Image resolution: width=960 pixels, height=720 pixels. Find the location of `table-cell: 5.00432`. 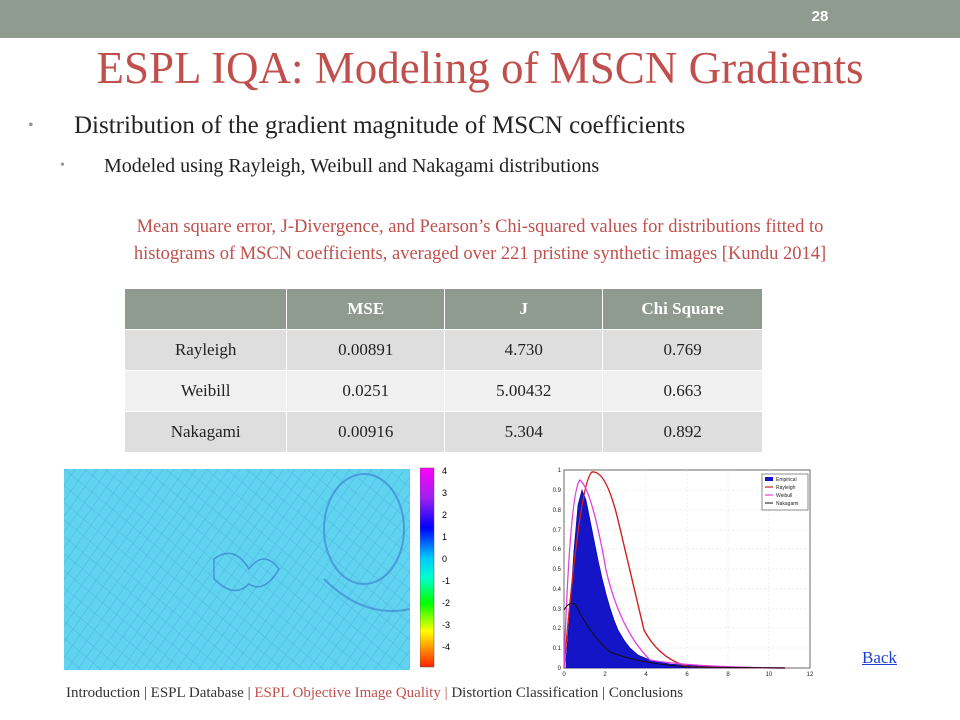

table-cell: 5.00432 is located at coordinates (524, 391).